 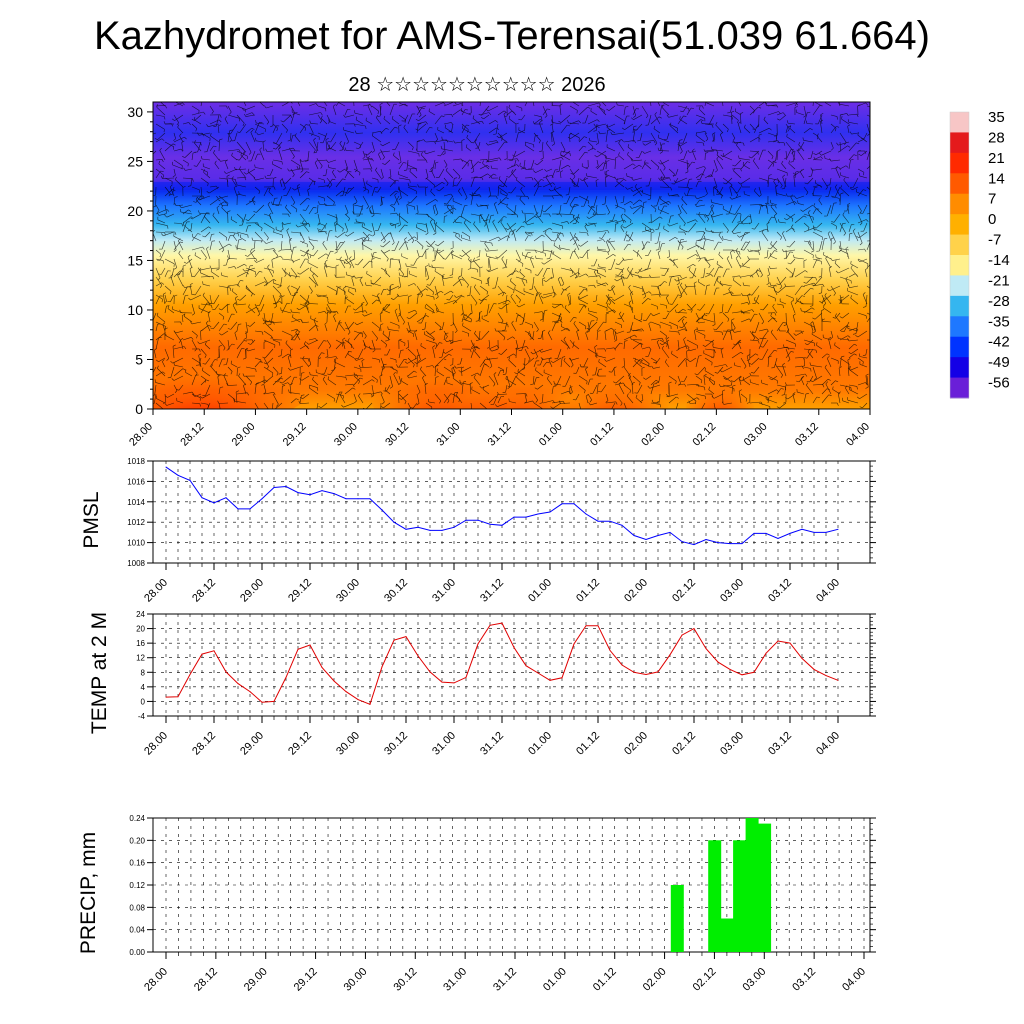 I want to click on colorbar-frame, so click(x=959, y=255).